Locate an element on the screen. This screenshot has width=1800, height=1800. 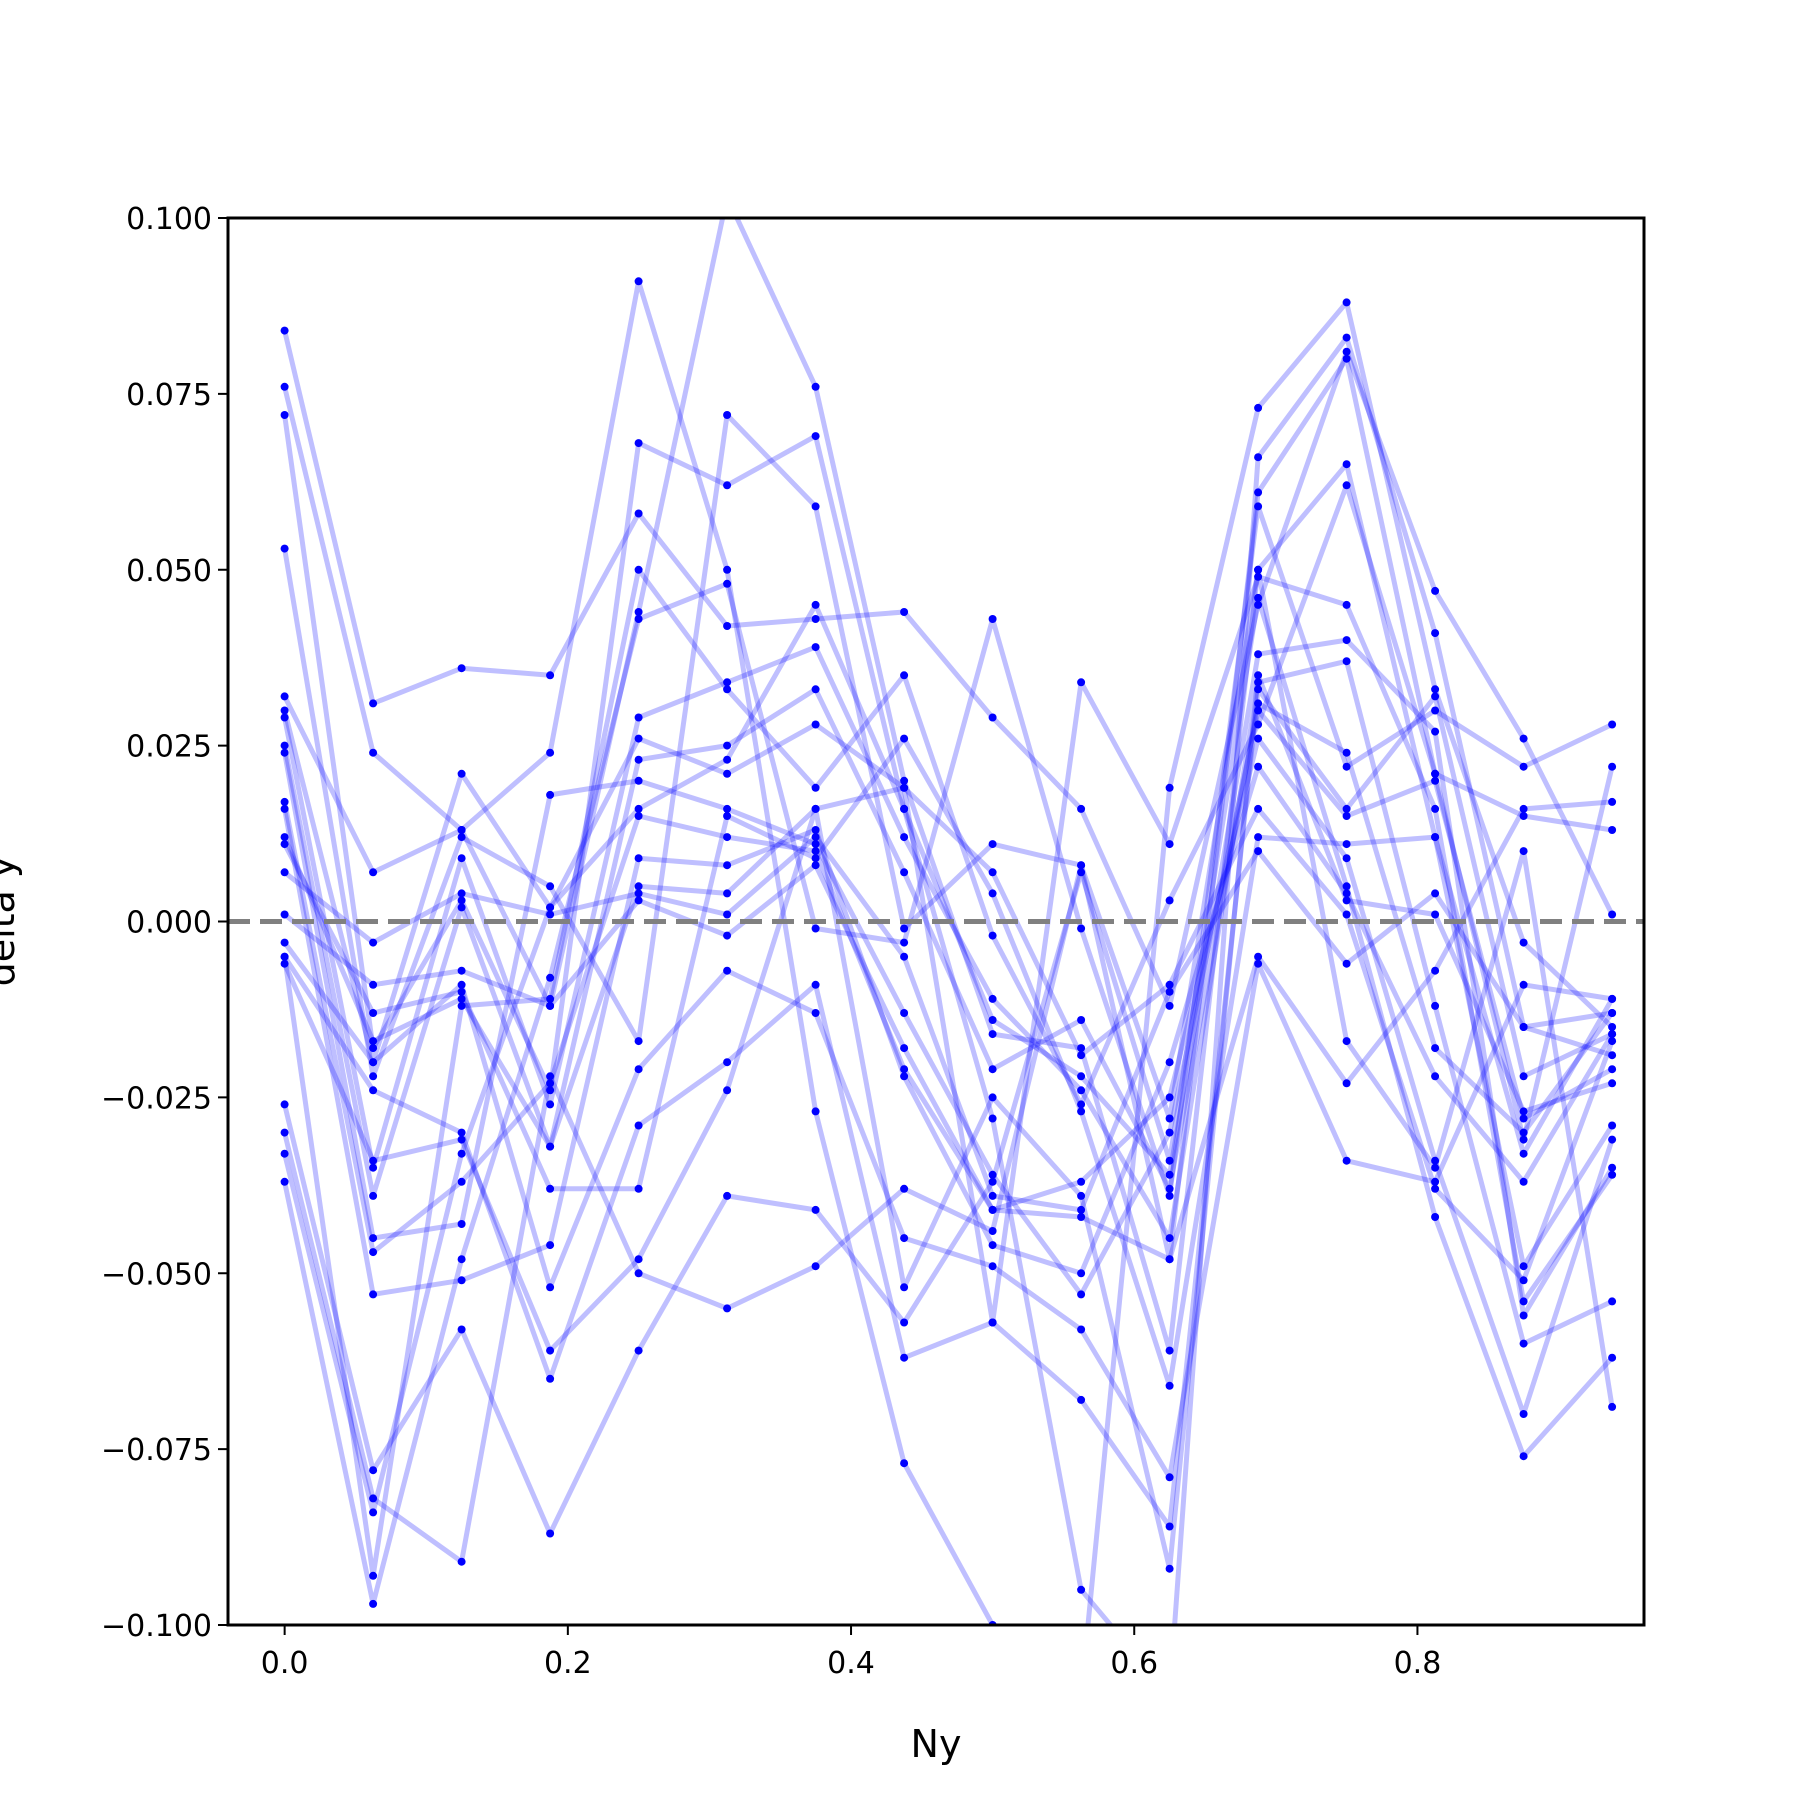
y-tick-label: 0.100 is located at coordinates (169, 219).